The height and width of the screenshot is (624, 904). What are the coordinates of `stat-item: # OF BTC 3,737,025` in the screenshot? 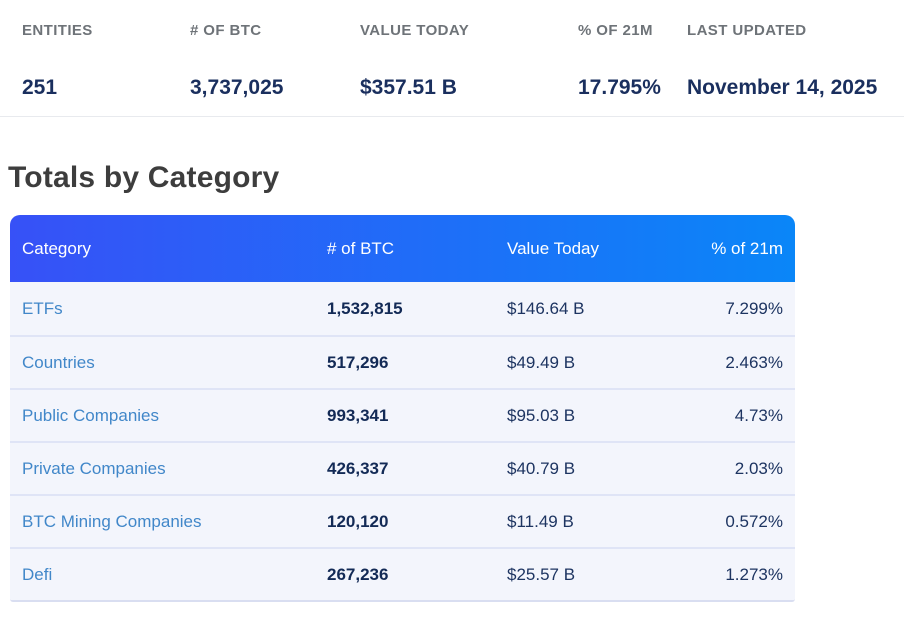 It's located at (275, 55).